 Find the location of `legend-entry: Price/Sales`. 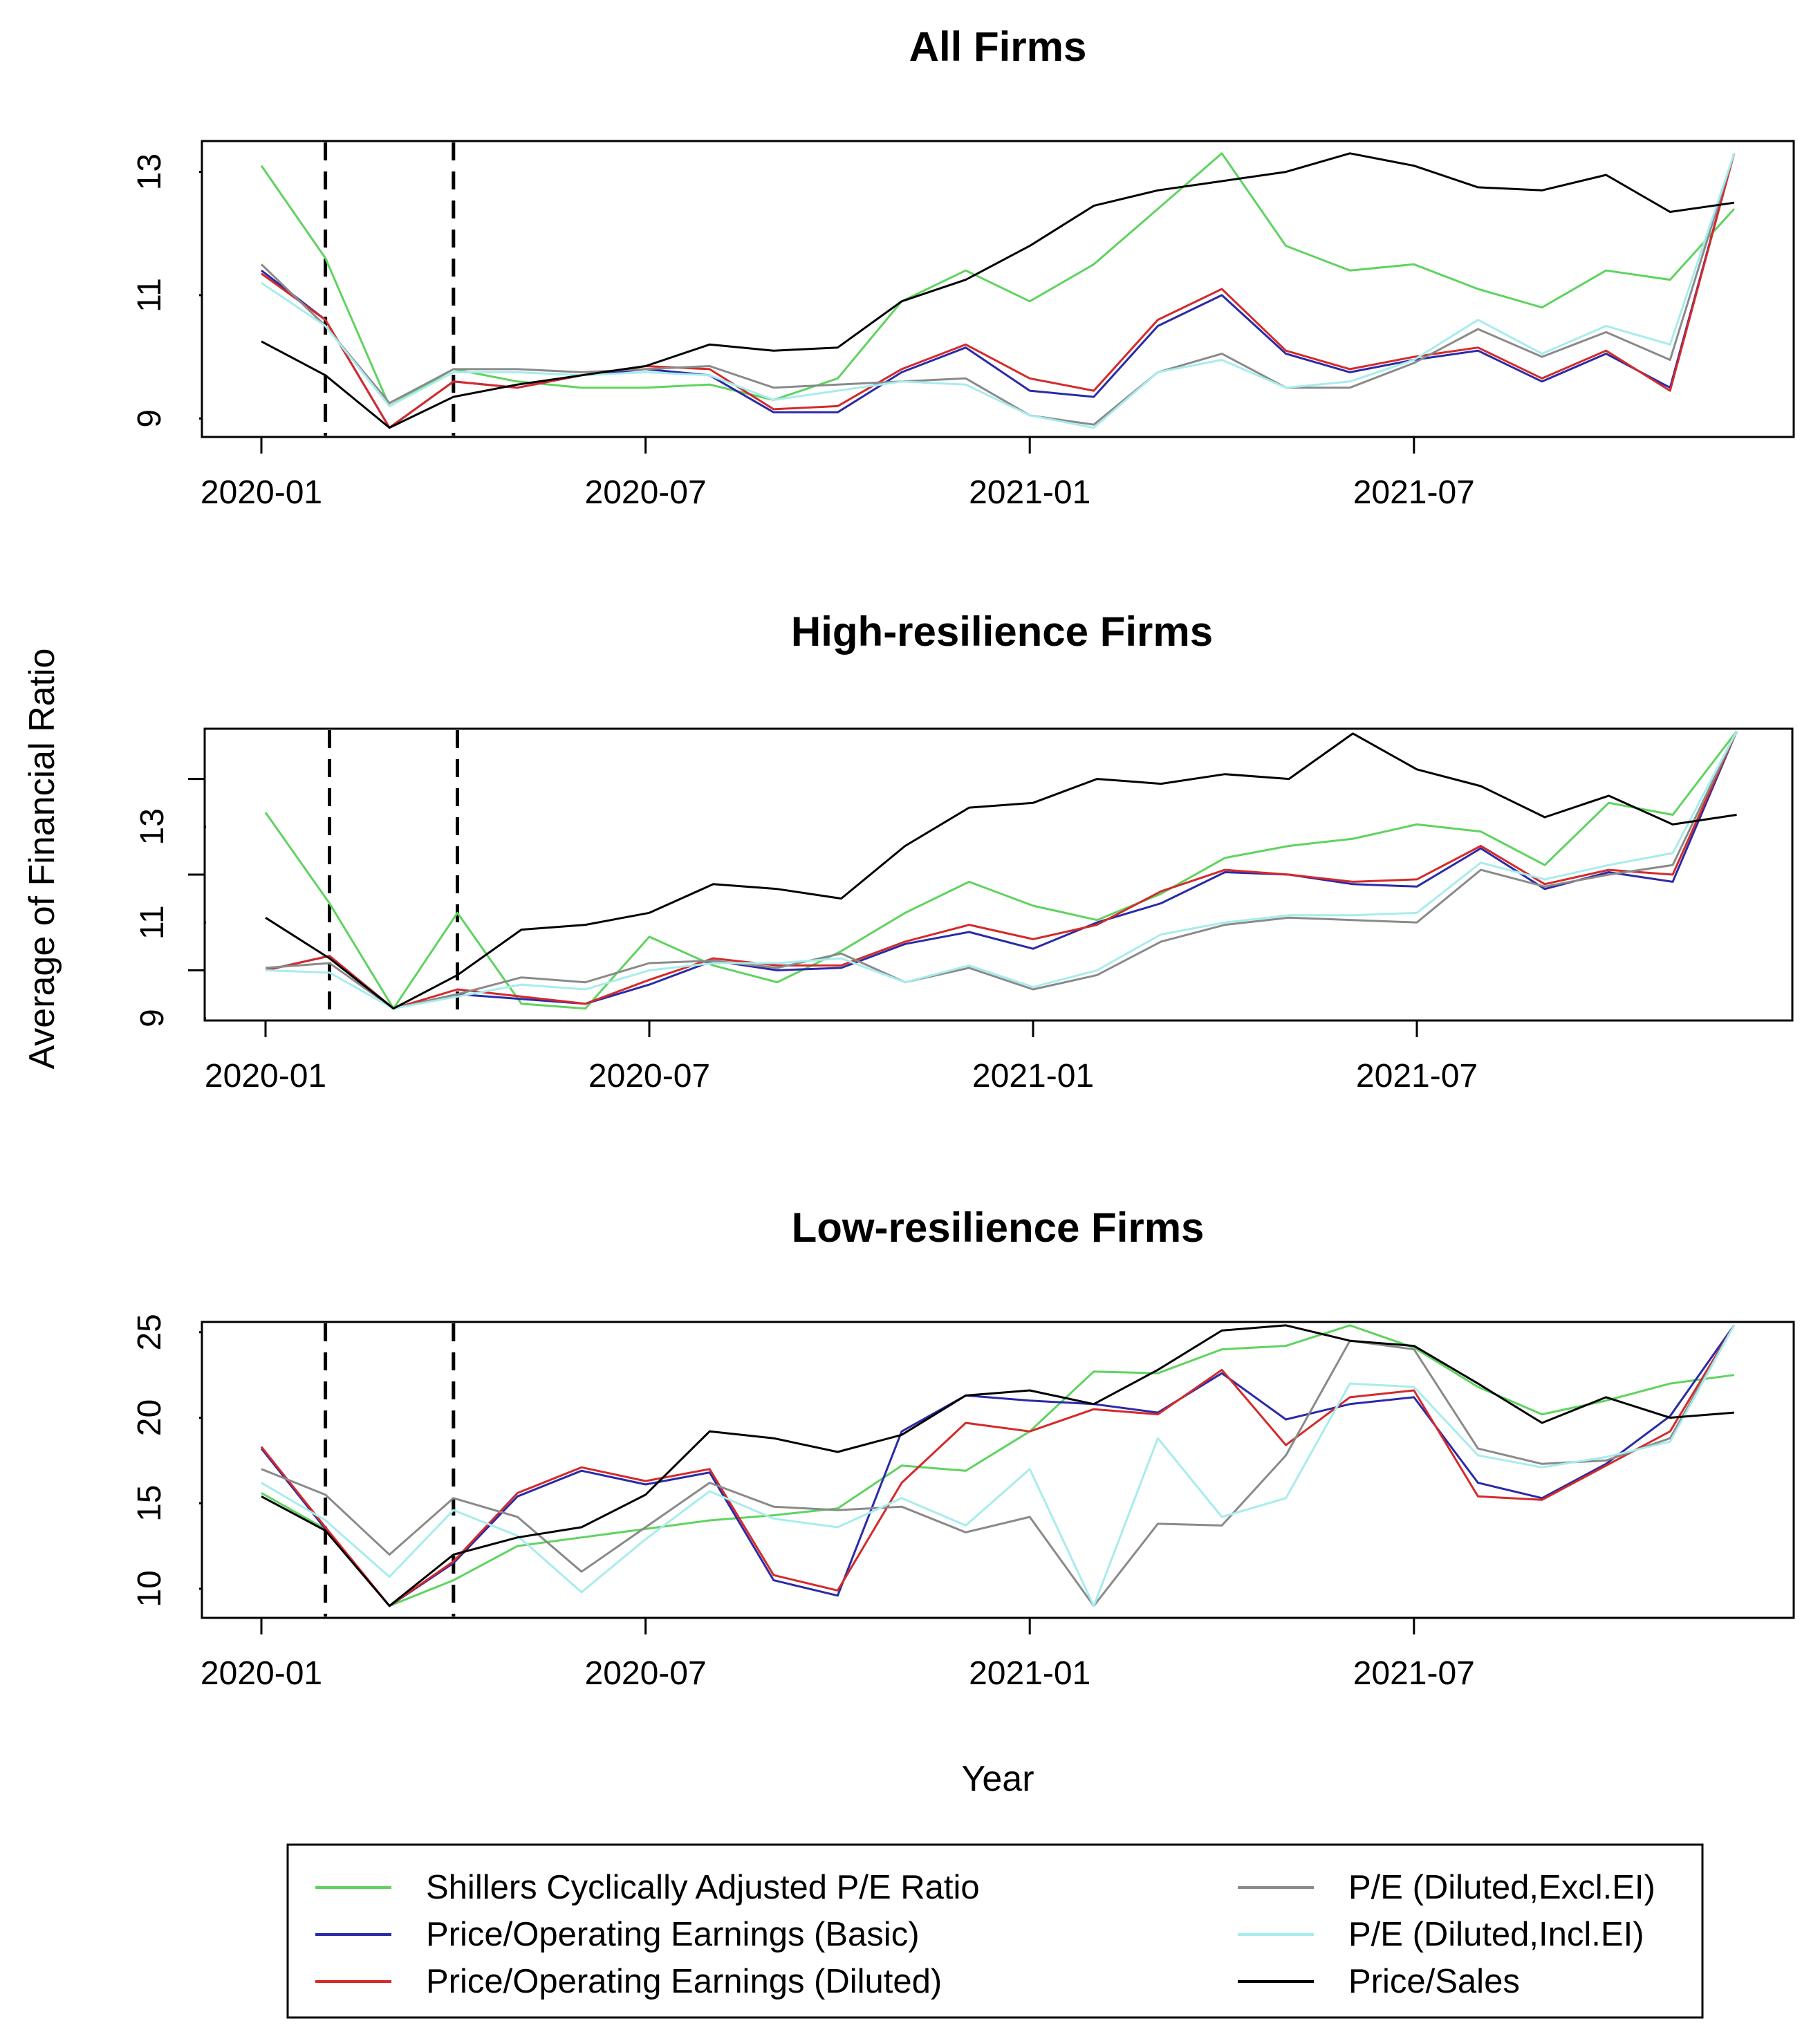

legend-entry: Price/Sales is located at coordinates (1434, 1981).